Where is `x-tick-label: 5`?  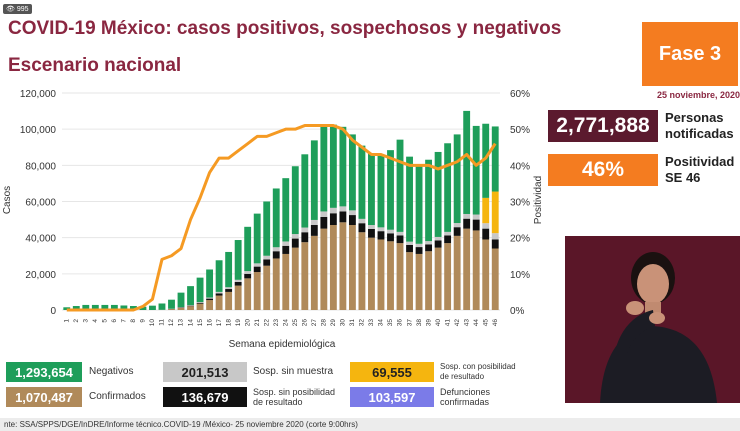
x-tick-label: 5 is located at coordinates (105, 321).